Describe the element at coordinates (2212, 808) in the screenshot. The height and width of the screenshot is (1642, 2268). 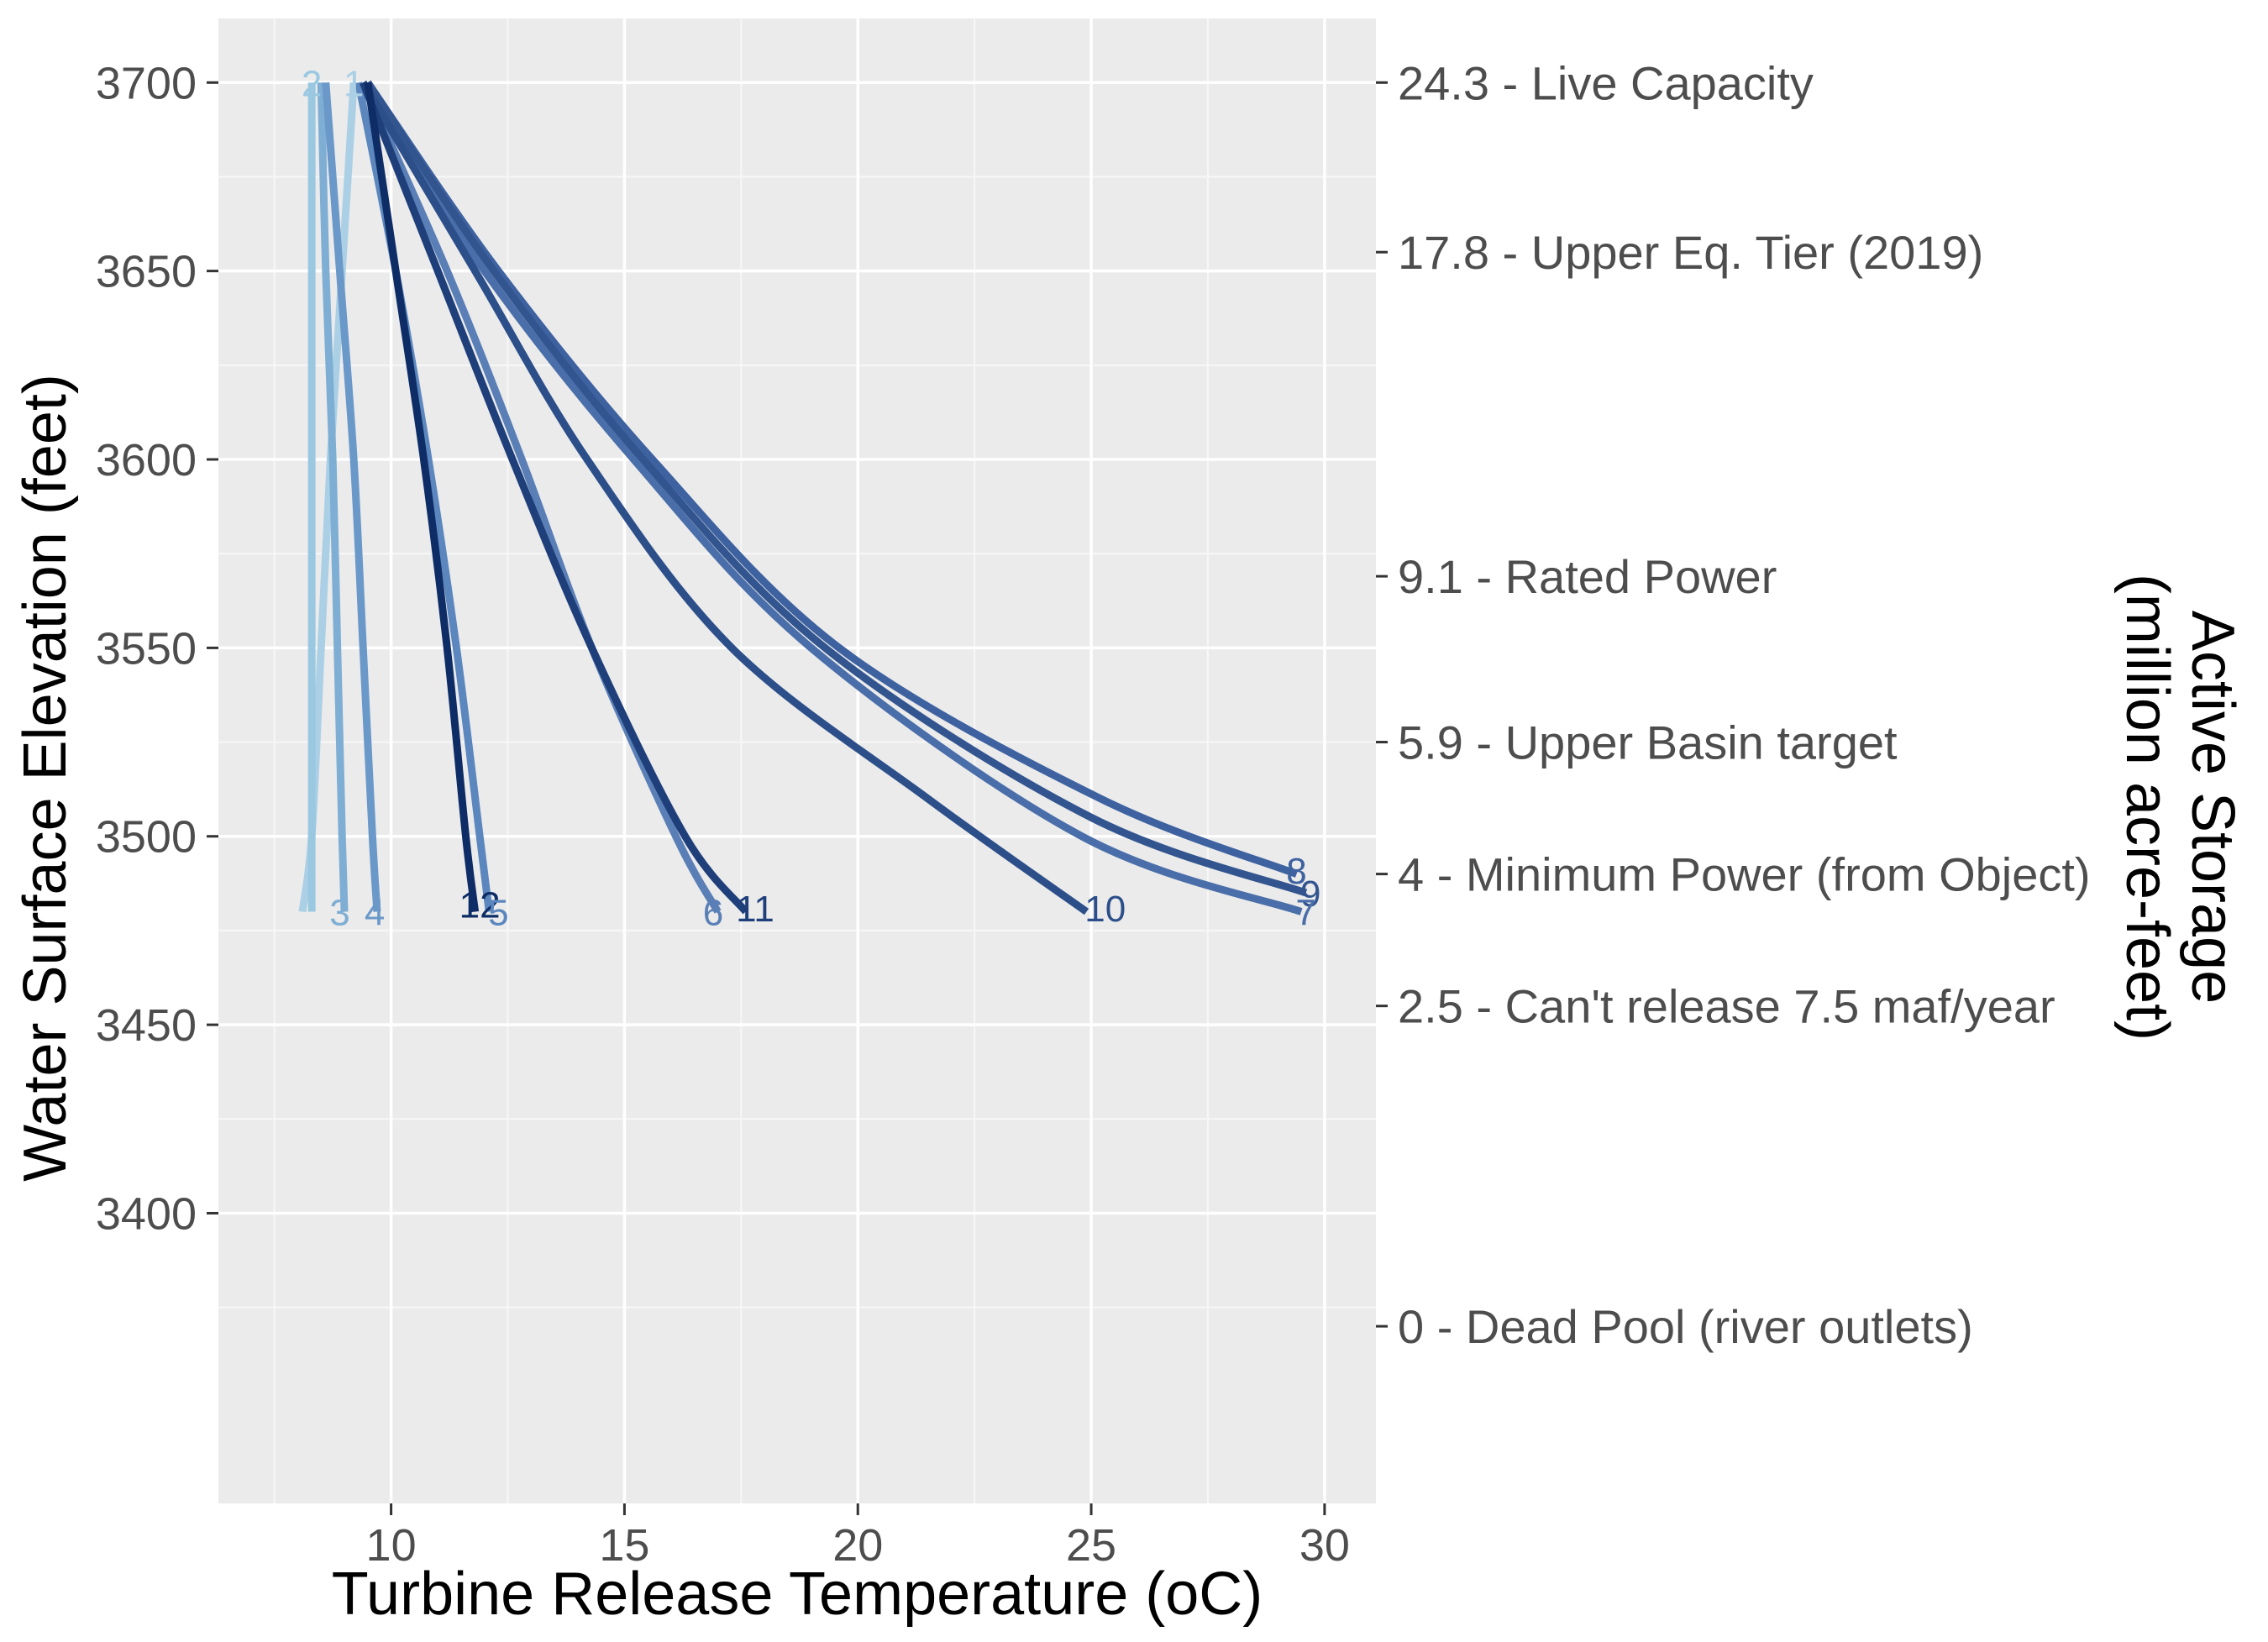
I see `secondary-axis-title-line1: Active Storage` at that location.